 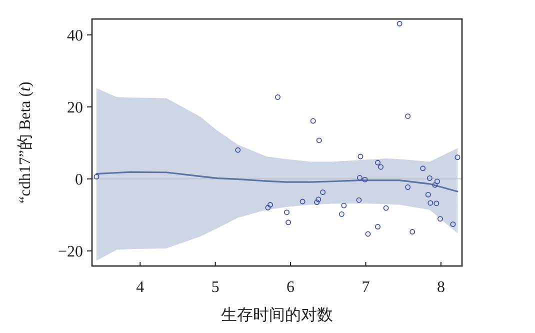 I want to click on y-axis-title: “cdh17”的 Beta (t), so click(x=25, y=143).